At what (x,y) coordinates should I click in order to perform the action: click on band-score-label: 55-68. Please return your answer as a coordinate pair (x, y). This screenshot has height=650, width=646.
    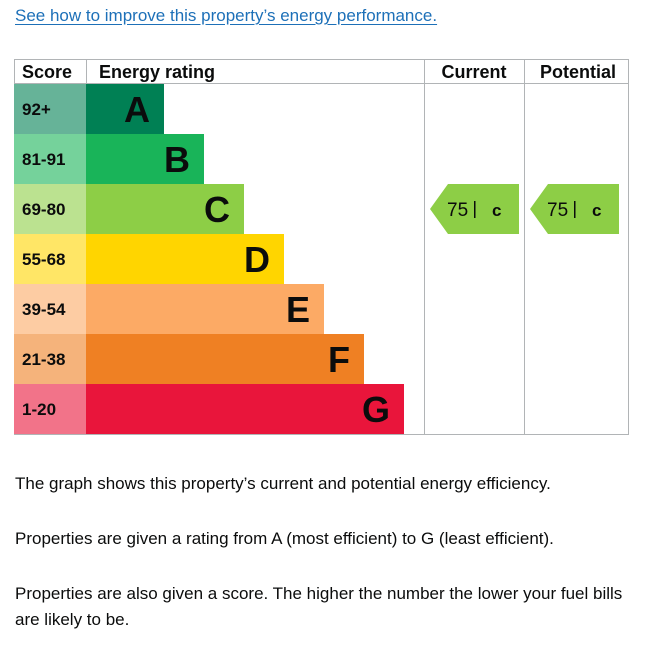
    Looking at the image, I should click on (43, 259).